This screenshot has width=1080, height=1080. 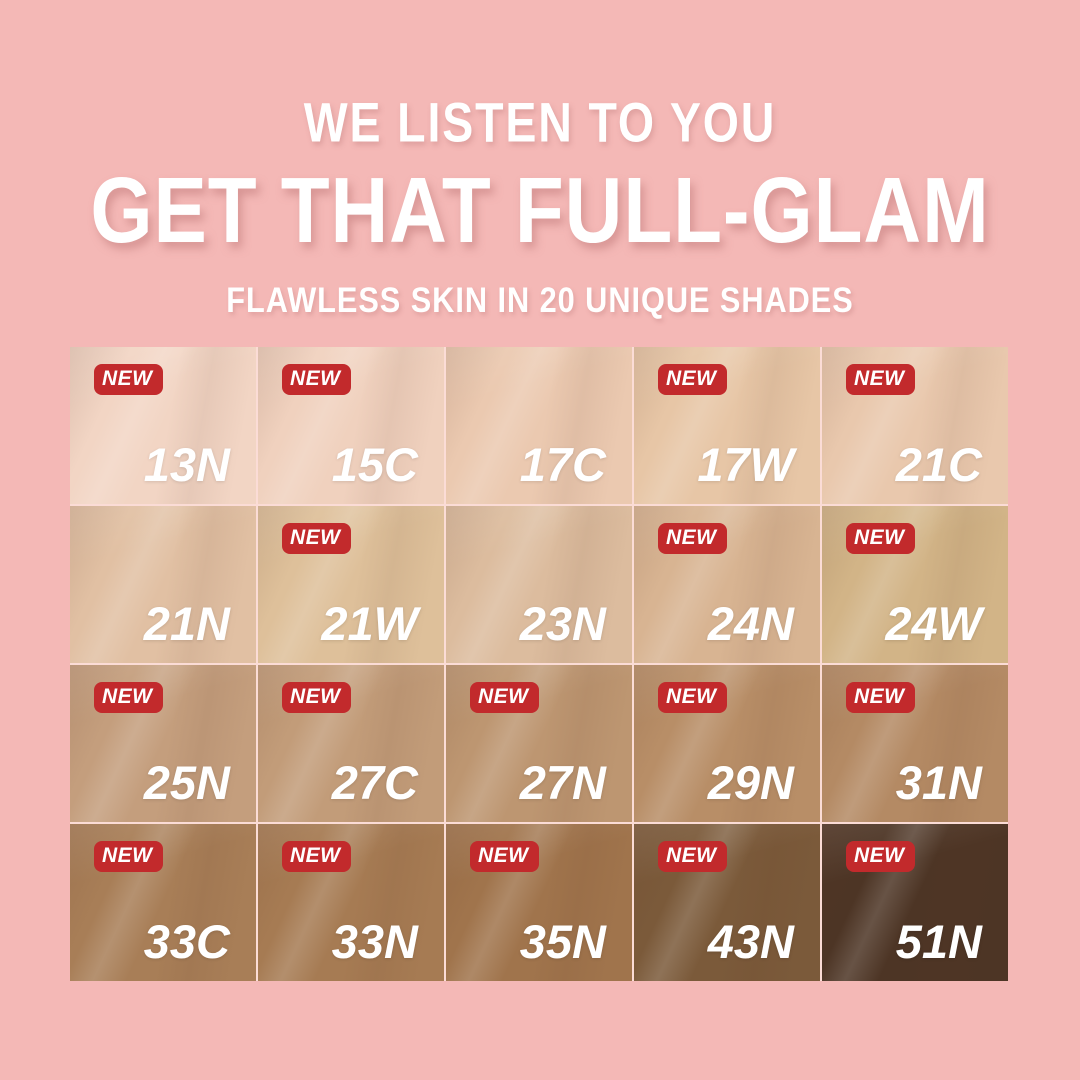 I want to click on shade-code-label: 33C, so click(x=186, y=941).